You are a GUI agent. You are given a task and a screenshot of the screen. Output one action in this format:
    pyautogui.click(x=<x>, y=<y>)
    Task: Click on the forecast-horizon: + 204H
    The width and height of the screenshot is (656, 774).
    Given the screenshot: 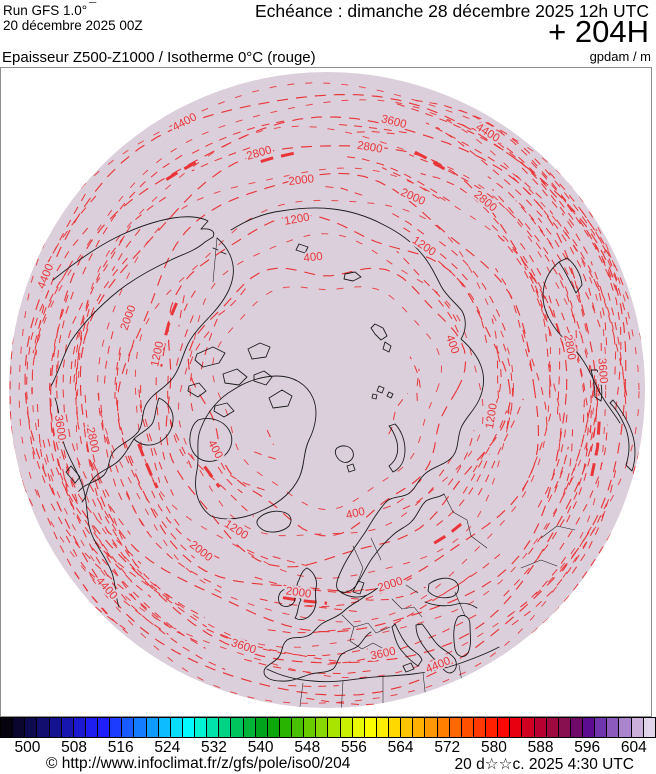 What is the action you would take?
    pyautogui.click(x=598, y=31)
    